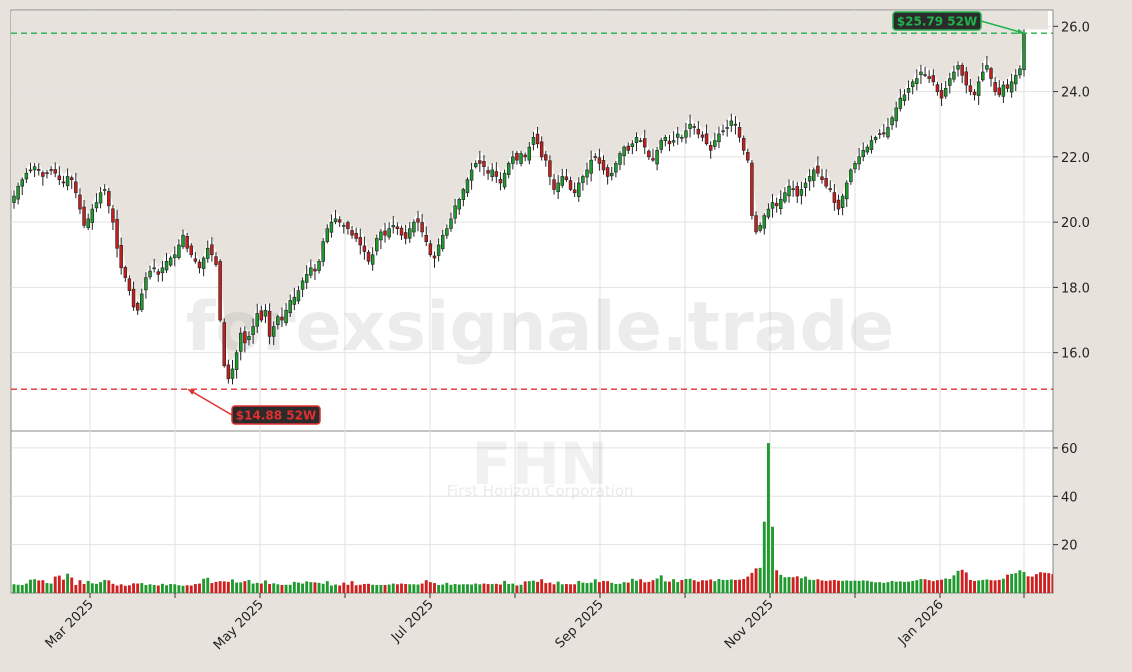  What do you see at coordinates (1075, 223) in the screenshot?
I see `price-ytick-label: 20.0` at bounding box center [1075, 223].